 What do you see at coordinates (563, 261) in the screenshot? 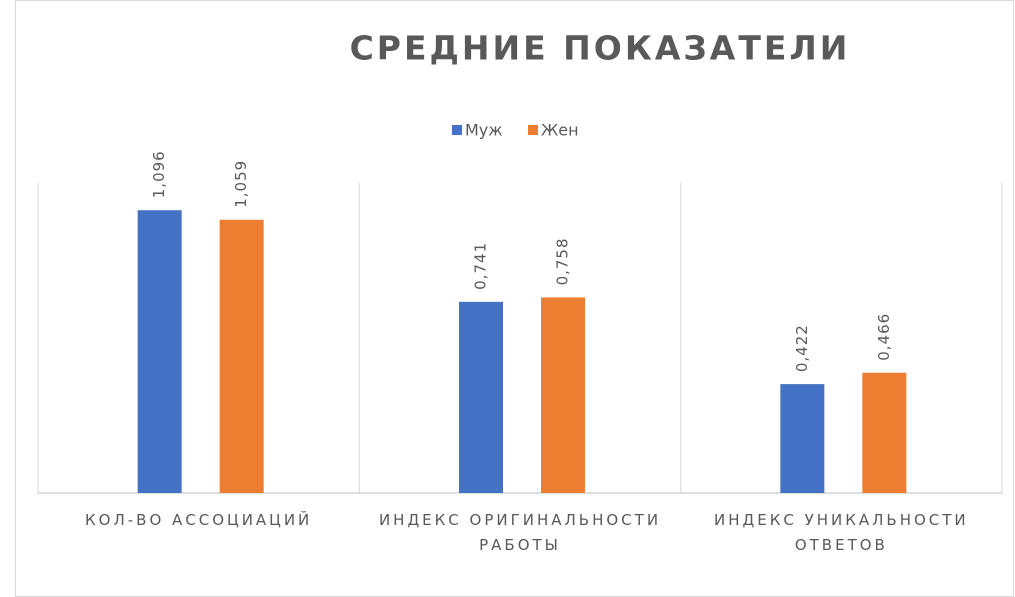
I see `data-label: 0,758` at bounding box center [563, 261].